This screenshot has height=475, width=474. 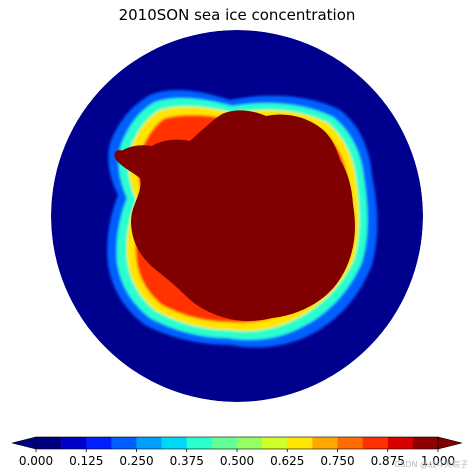 I want to click on colorbar-tick-label: 0.500, so click(x=237, y=461).